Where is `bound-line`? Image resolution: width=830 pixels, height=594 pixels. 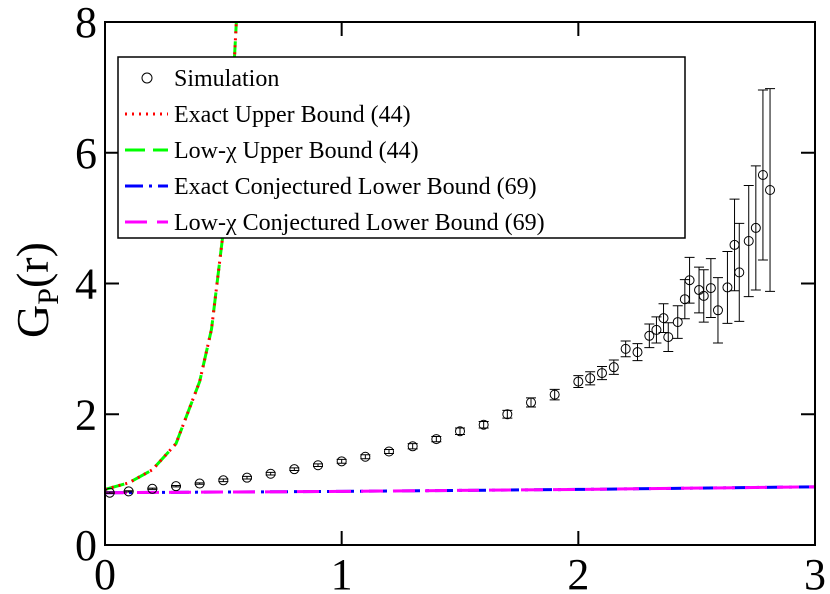
bound-line is located at coordinates (460, 490).